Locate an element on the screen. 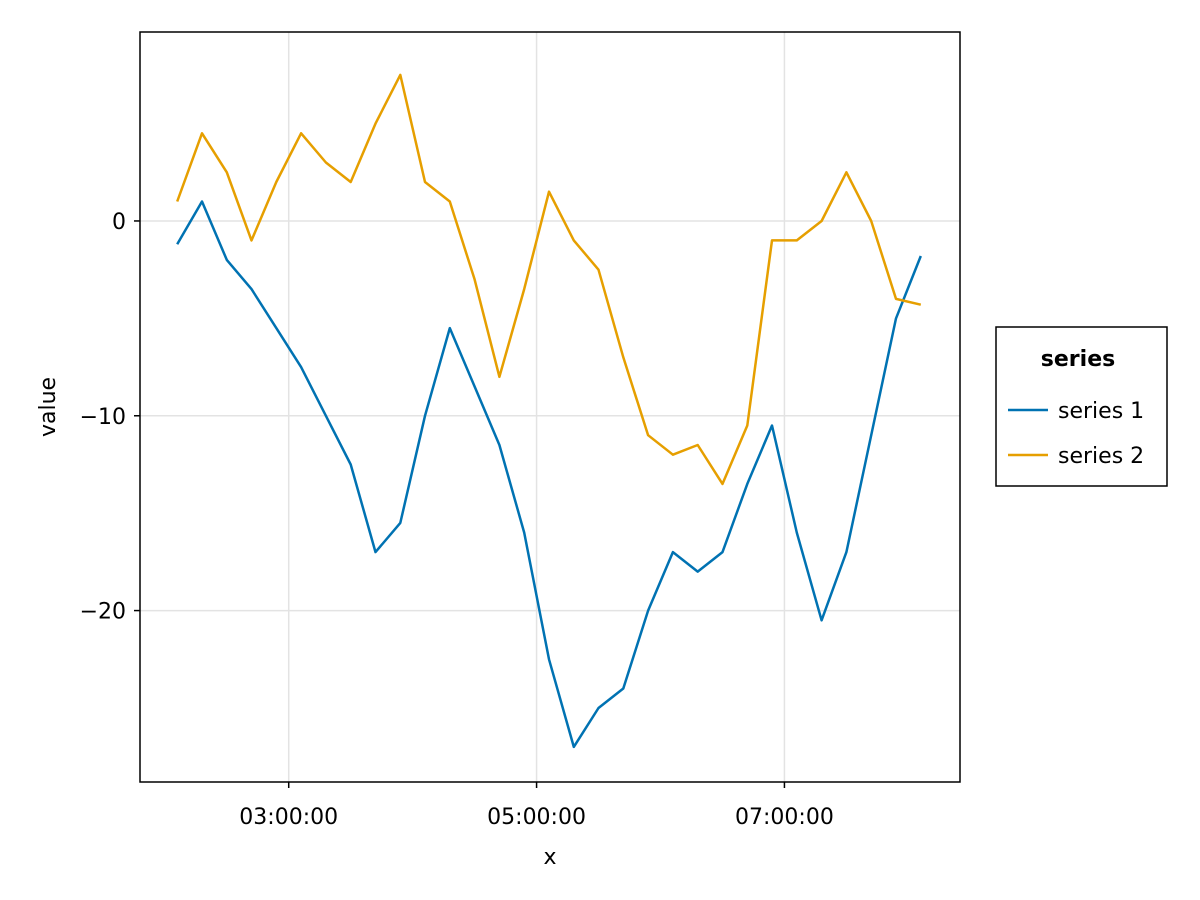  y-axis-ticks: 0 −10 −20 is located at coordinates (110, 417).